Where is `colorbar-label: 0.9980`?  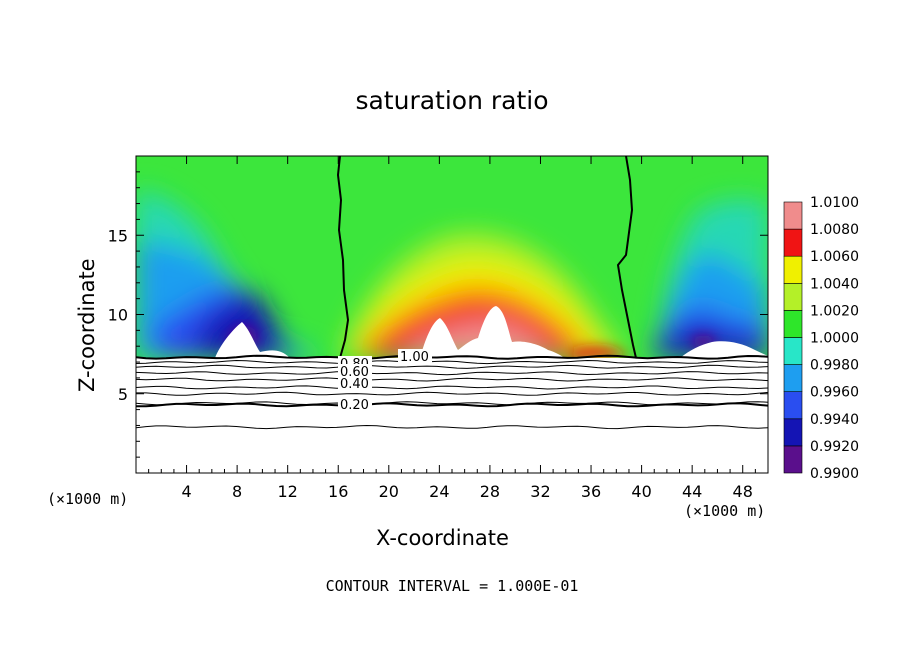
colorbar-label: 0.9980 is located at coordinates (834, 366).